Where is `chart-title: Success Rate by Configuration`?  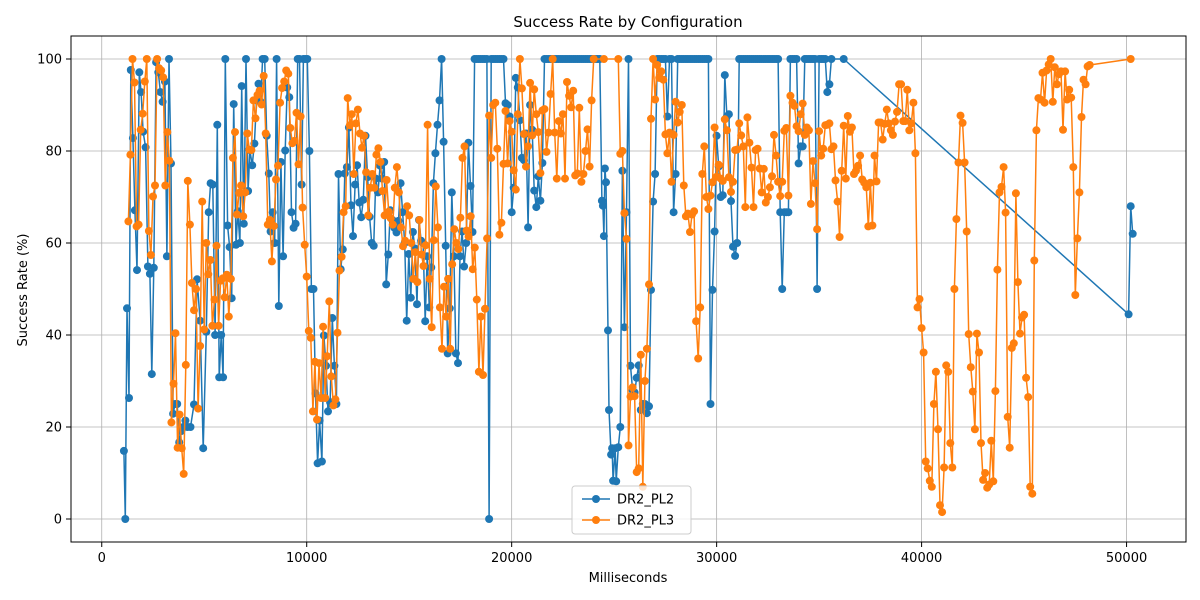 chart-title: Success Rate by Configuration is located at coordinates (627, 22).